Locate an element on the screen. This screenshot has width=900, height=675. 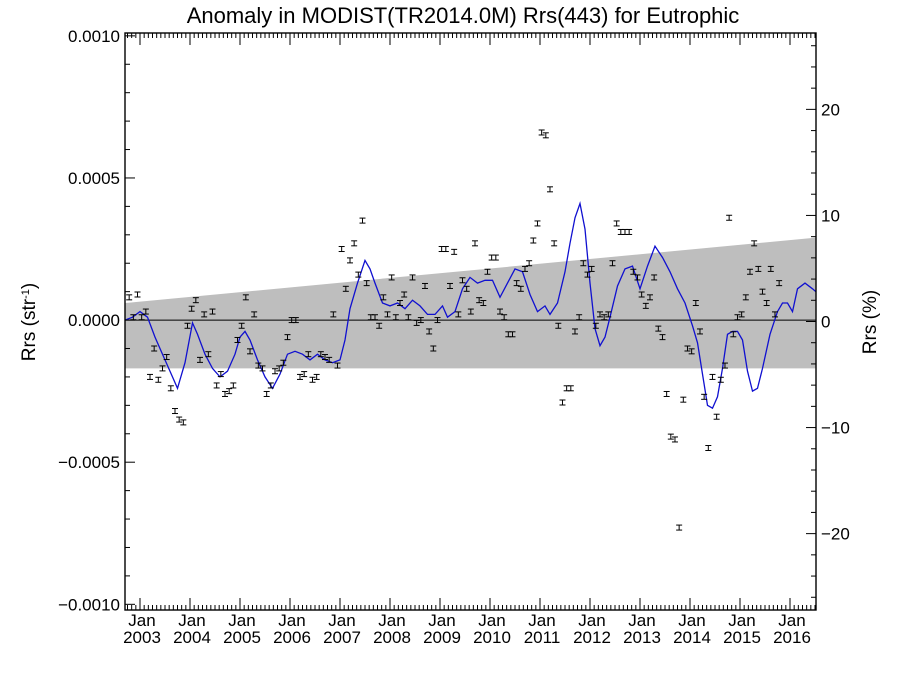
y-tick-label-right: 10 is located at coordinates (830, 215).